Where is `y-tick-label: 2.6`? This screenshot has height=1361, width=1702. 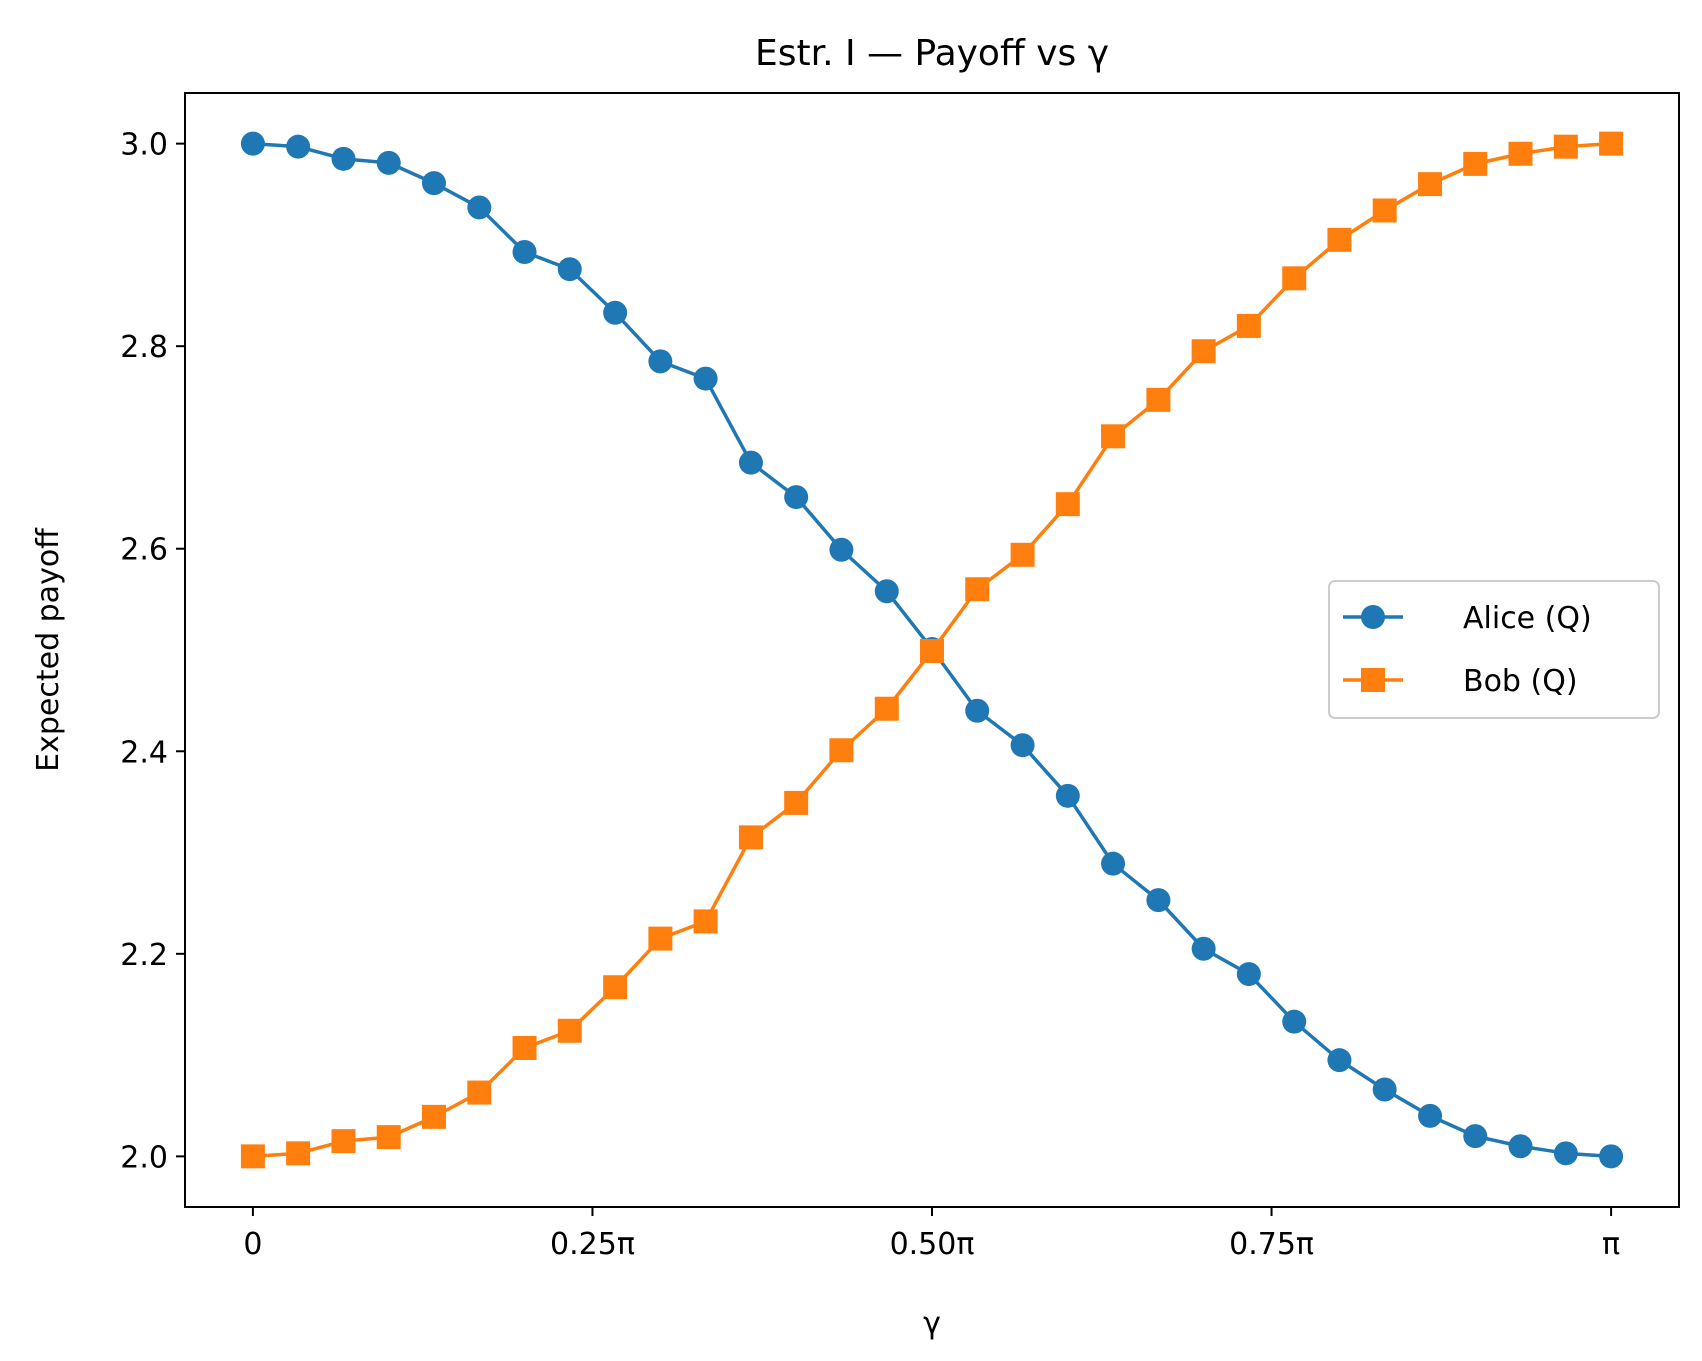 y-tick-label: 2.6 is located at coordinates (144, 550).